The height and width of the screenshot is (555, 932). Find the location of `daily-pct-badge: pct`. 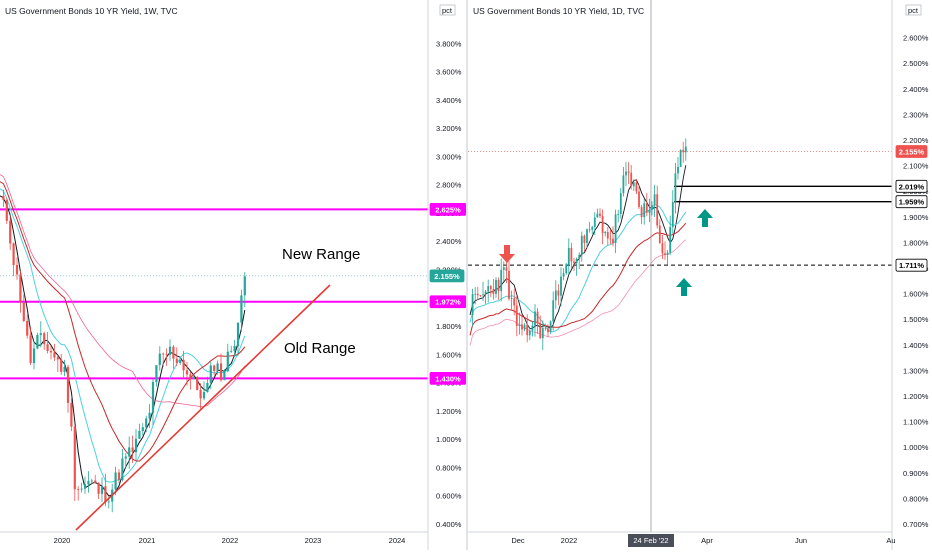

daily-pct-badge: pct is located at coordinates (913, 10).